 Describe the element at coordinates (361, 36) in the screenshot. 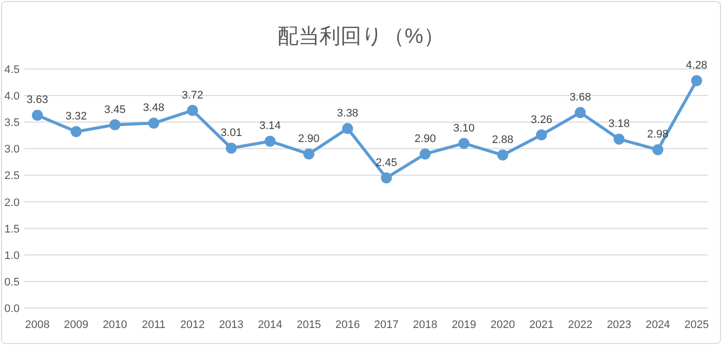

I see `title: 配当利回り（%）` at that location.